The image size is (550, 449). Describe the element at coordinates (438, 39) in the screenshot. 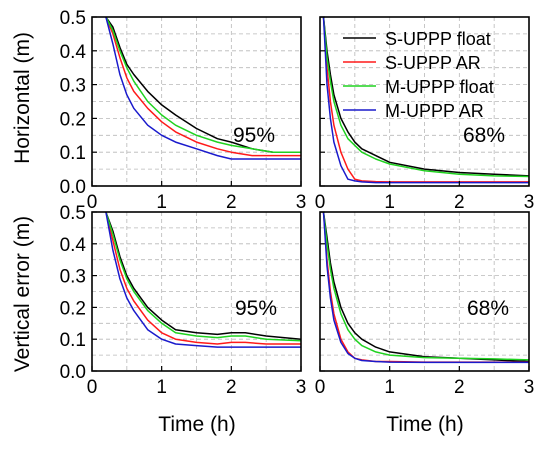

I see `legend-label: S-UPPP float` at that location.